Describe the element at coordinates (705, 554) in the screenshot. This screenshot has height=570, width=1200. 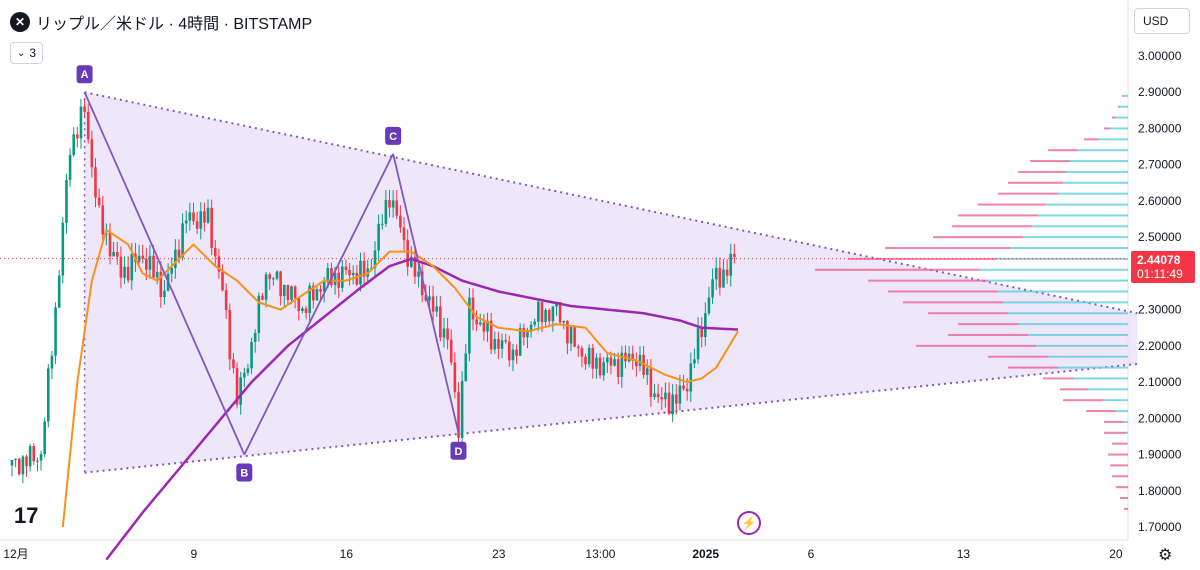
I see `x-axis-tick-label: 2025` at that location.